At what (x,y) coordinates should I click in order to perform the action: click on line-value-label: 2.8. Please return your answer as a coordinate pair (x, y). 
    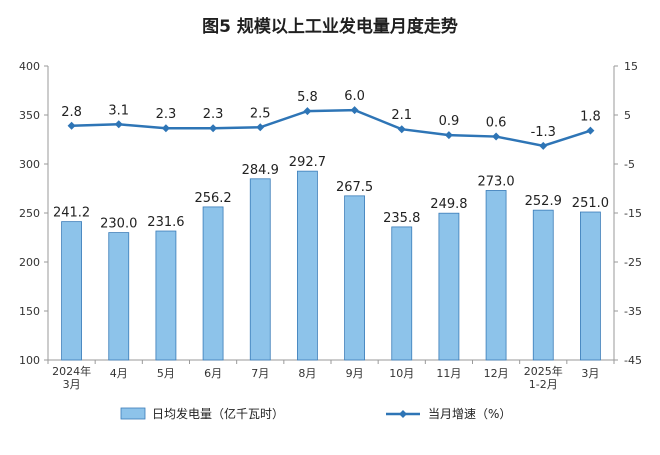
    Looking at the image, I should click on (71, 112).